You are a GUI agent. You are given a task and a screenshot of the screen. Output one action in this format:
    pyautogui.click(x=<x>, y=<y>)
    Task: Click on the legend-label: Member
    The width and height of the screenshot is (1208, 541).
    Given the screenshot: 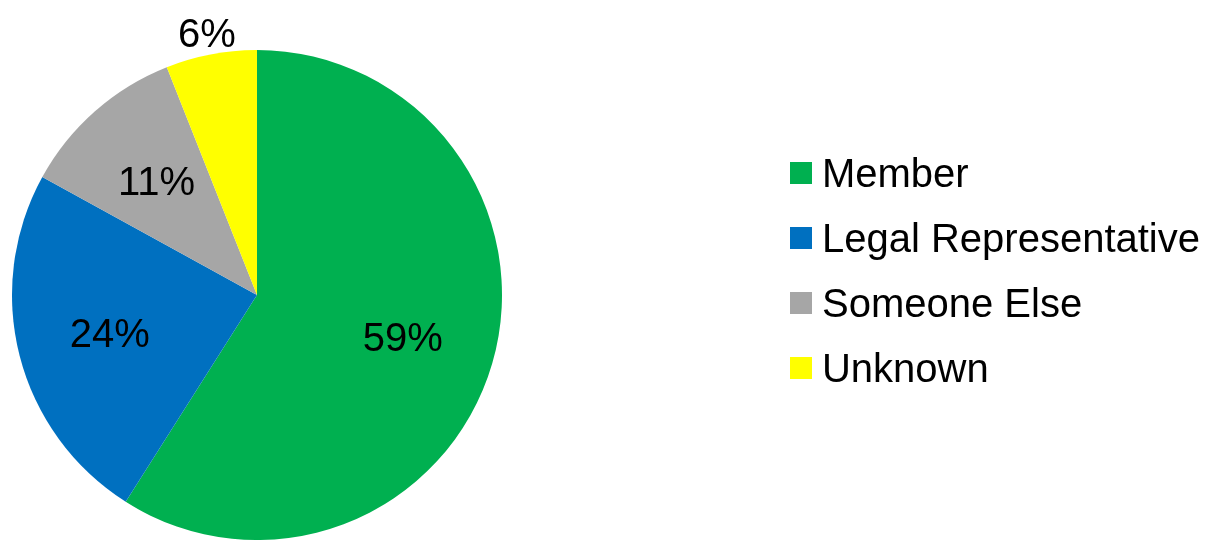 What is the action you would take?
    pyautogui.click(x=895, y=173)
    